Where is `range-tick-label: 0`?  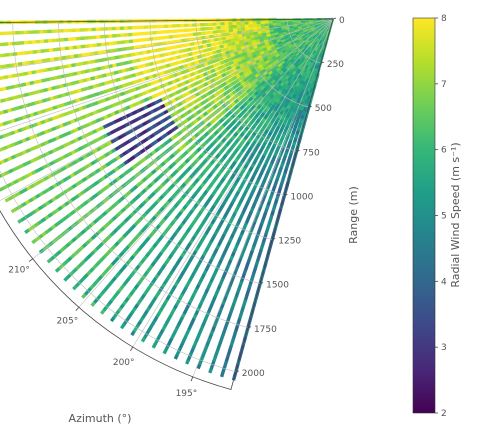
range-tick-label: 0 is located at coordinates (342, 21).